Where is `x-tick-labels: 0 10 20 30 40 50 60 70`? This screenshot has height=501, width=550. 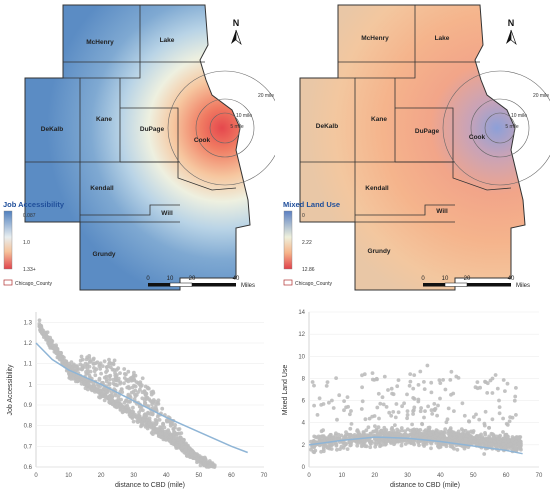 x-tick-labels: 0 10 20 30 40 50 60 70 is located at coordinates (151, 476).